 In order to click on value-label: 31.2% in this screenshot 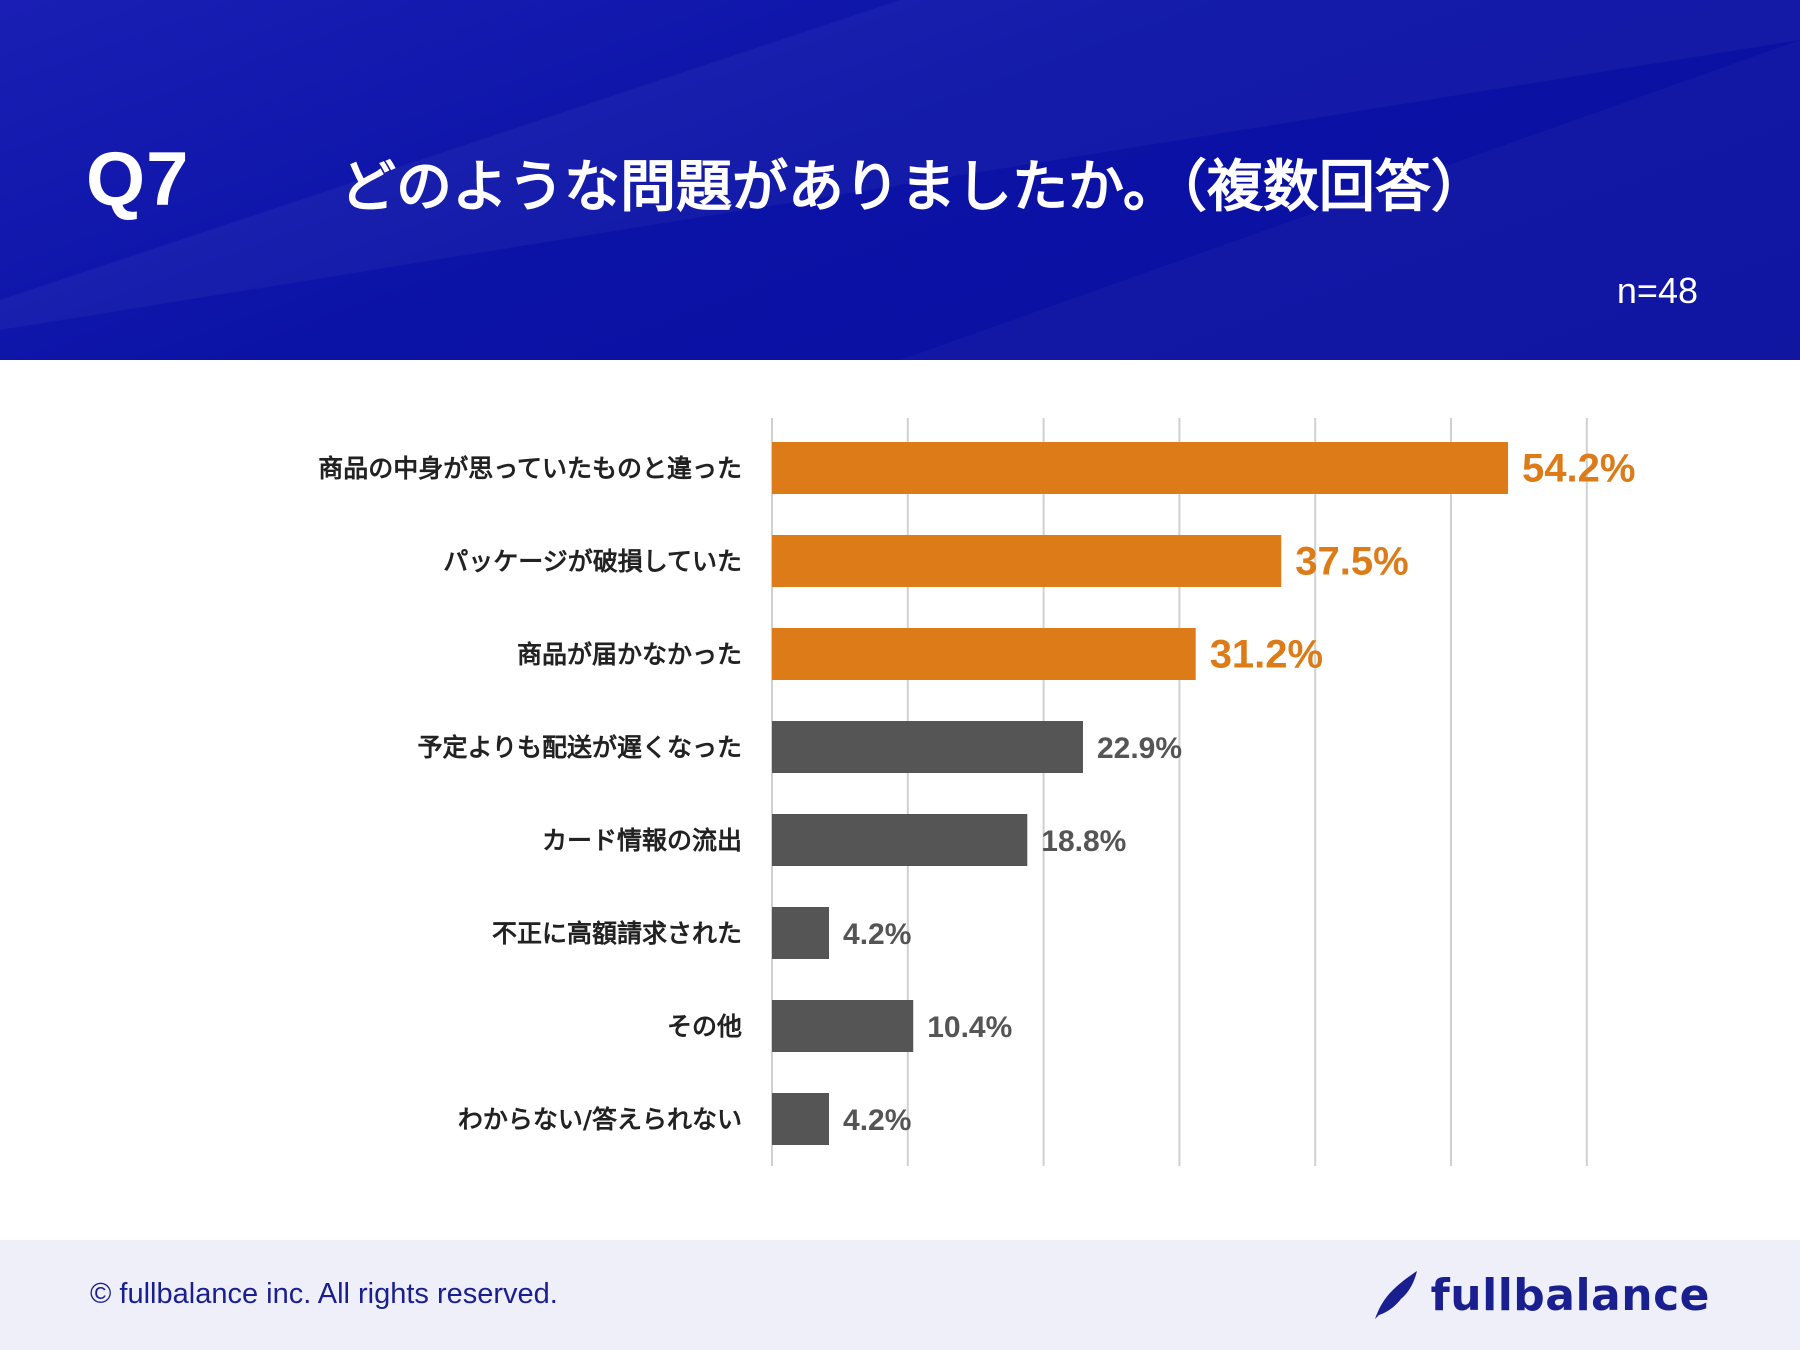, I will do `click(1266, 655)`.